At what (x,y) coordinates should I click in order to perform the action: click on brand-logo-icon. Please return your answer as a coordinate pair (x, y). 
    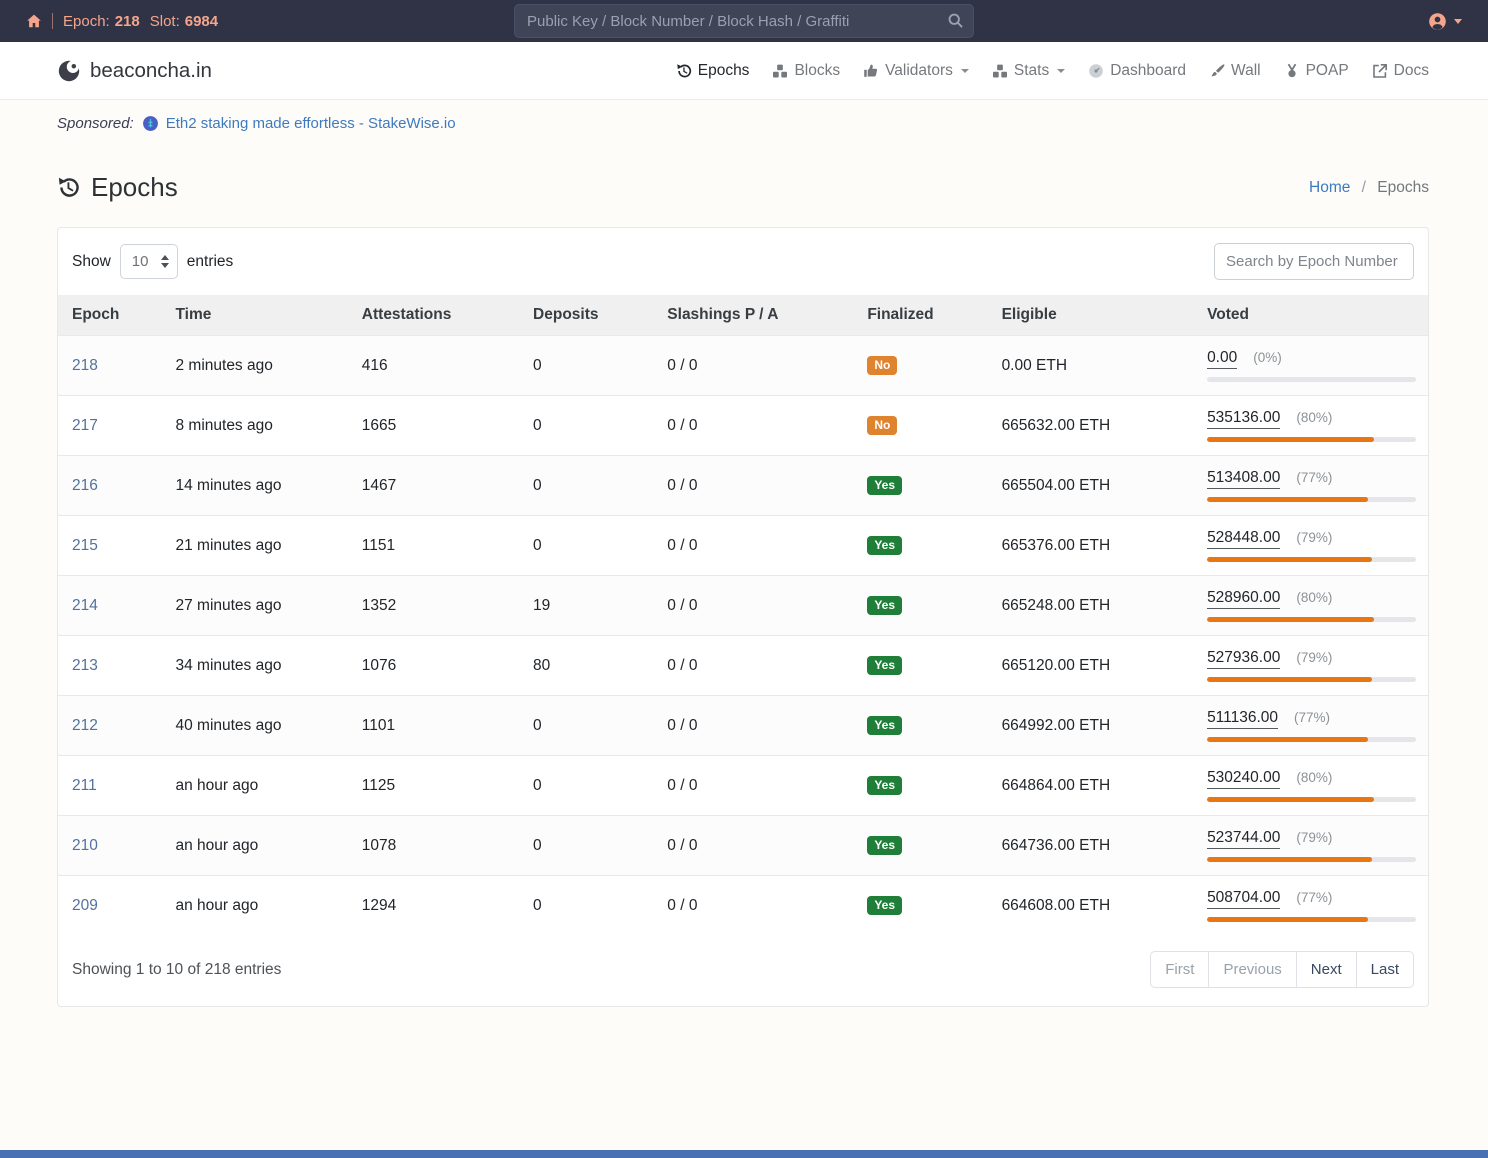
    Looking at the image, I should click on (69, 71).